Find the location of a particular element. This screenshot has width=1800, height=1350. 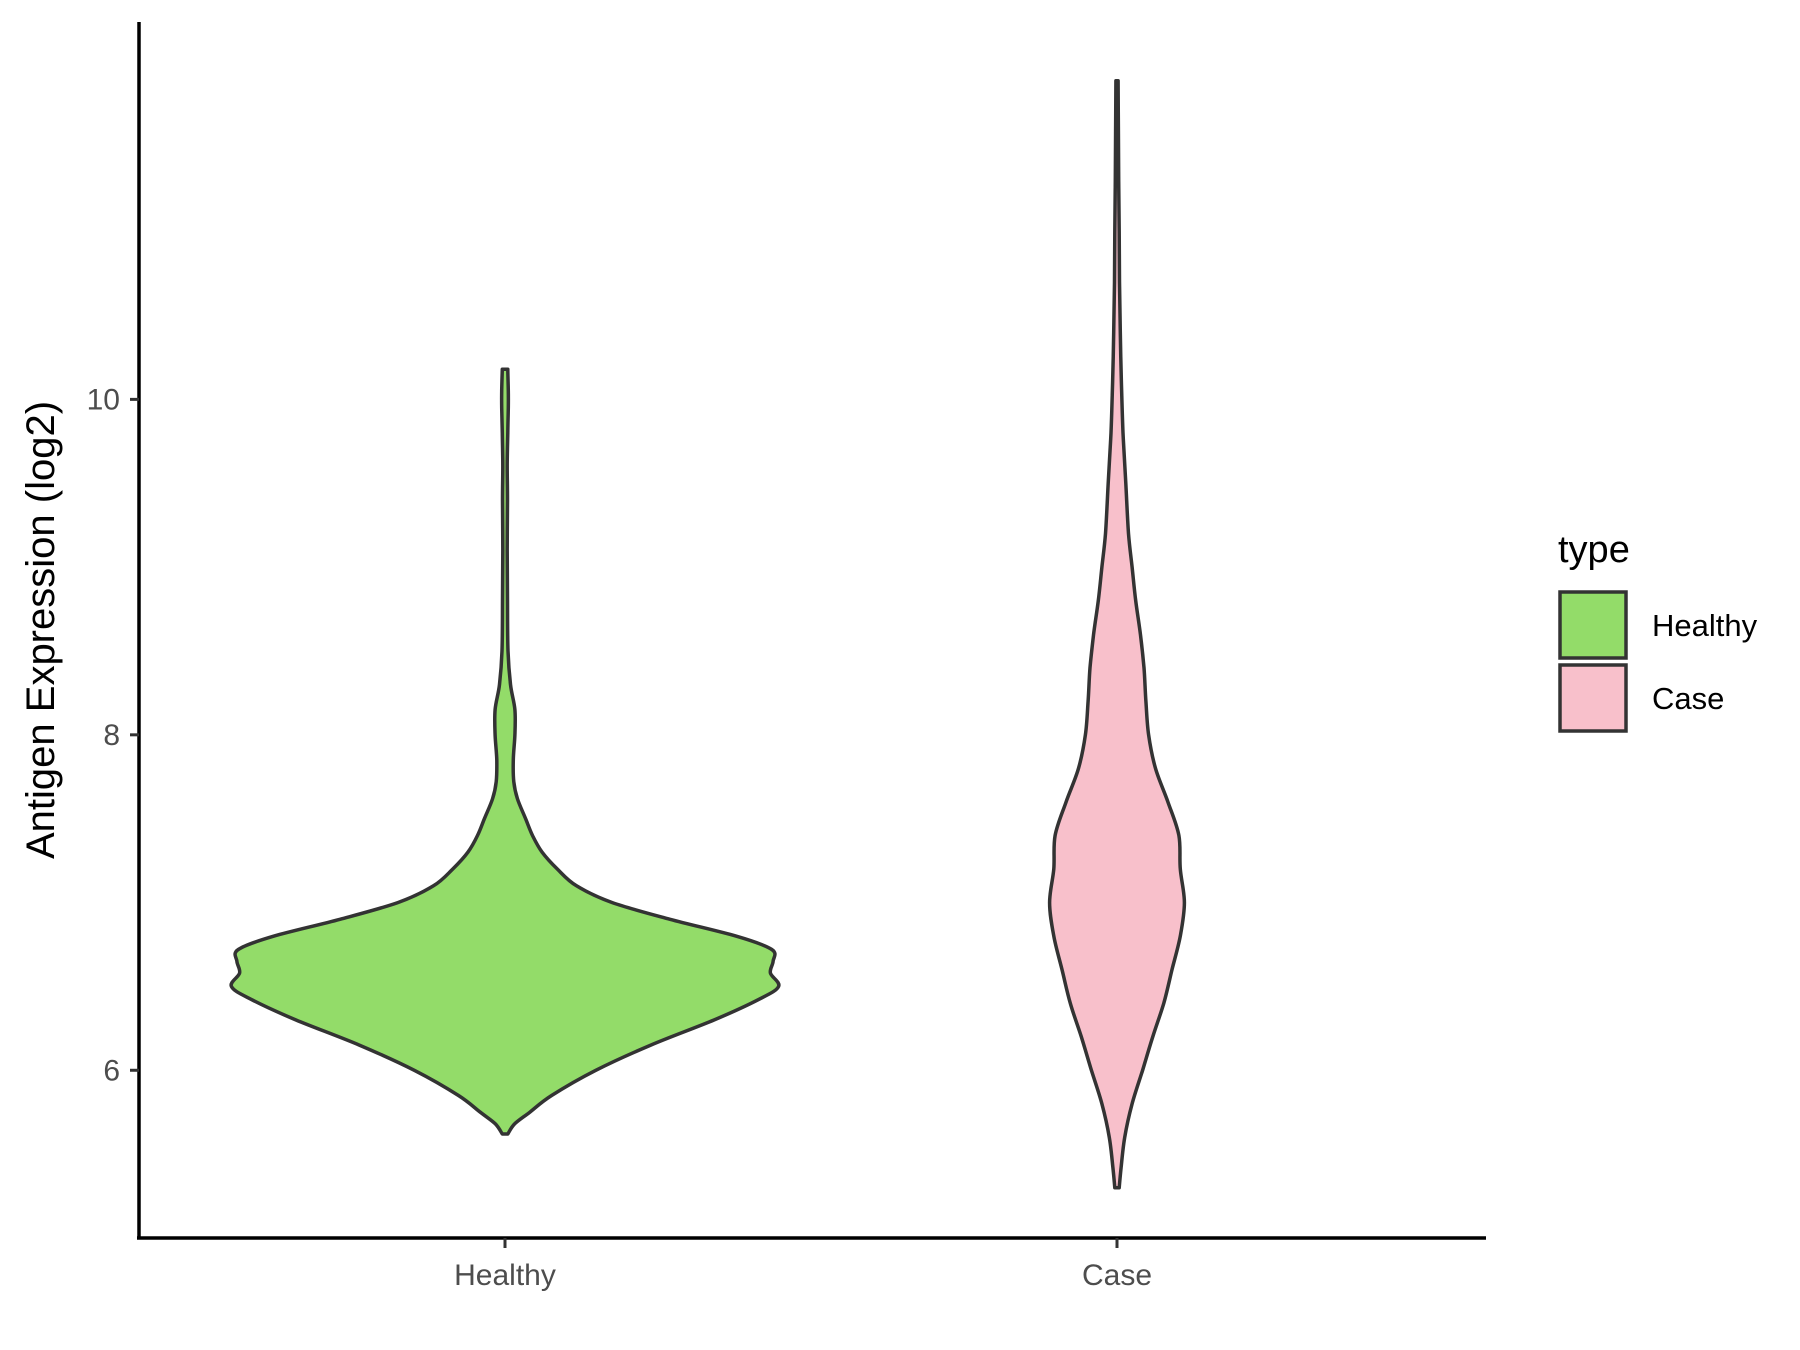

x-tick-label: Healthy is located at coordinates (505, 1275).